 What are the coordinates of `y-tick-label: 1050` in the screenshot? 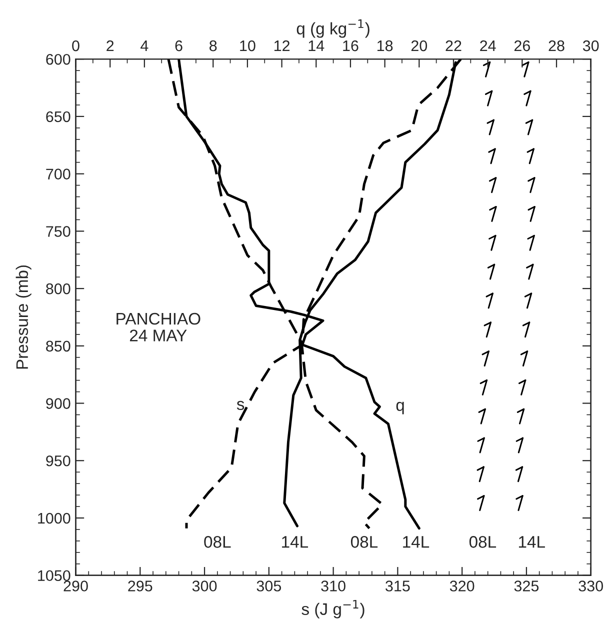 It's located at (54, 576).